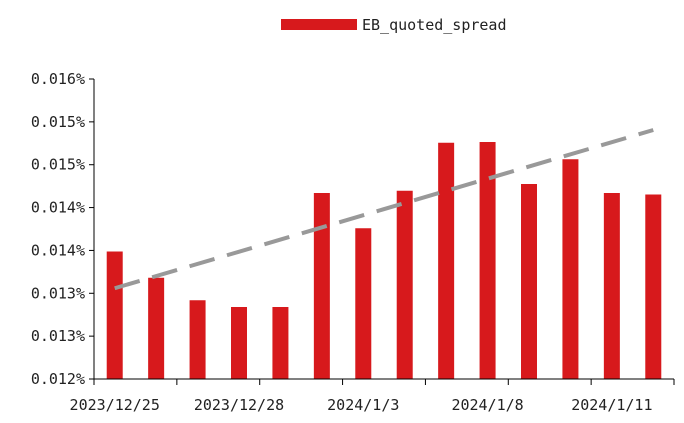 The width and height of the screenshot is (684, 423). I want to click on x-tick-label: 2024/1/8, so click(487, 405).